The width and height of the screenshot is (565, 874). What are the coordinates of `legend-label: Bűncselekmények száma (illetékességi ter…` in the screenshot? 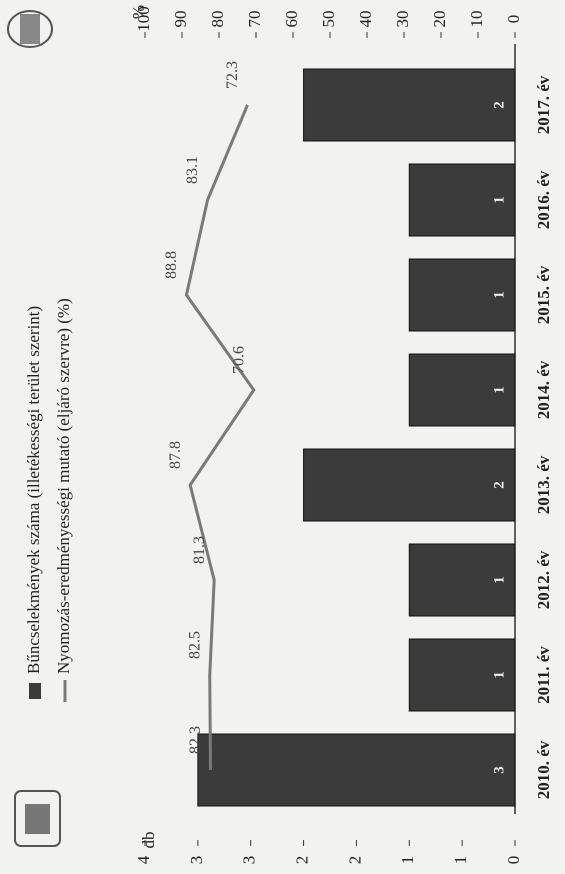 It's located at (33, 490).